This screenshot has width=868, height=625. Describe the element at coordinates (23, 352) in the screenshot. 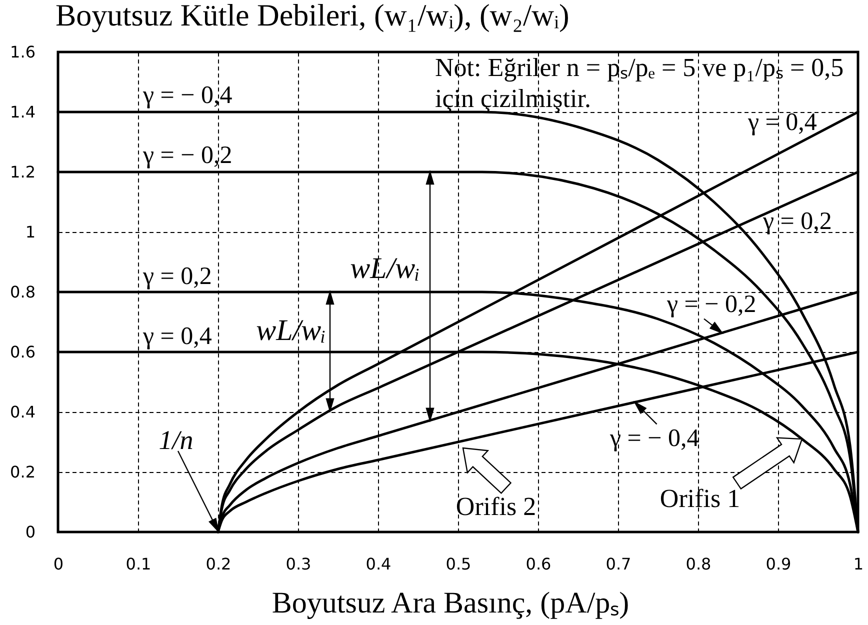

I see `y-tick-label: 0.6` at that location.